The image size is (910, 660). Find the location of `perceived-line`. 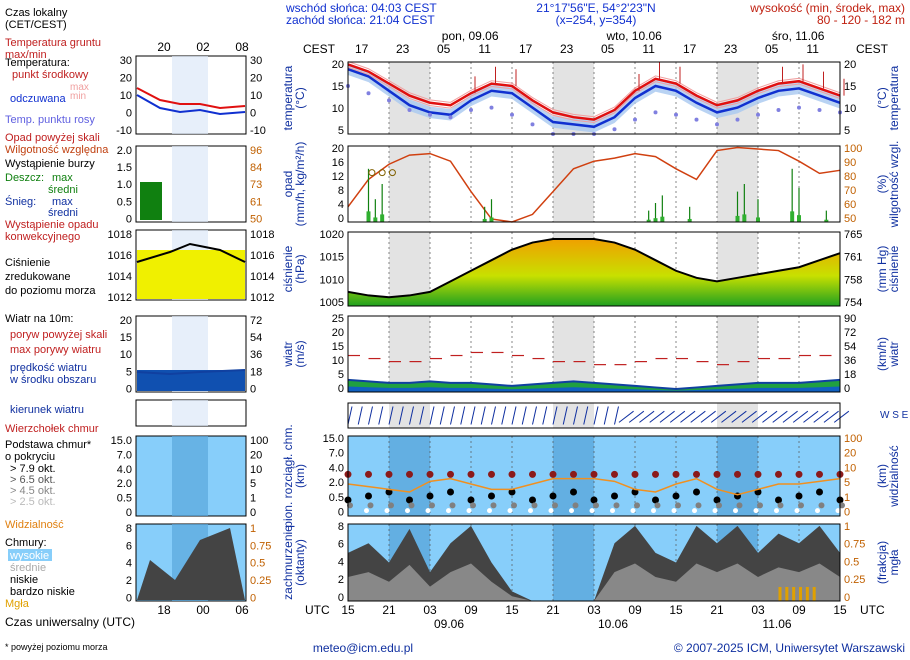

perceived-line is located at coordinates (594, 98).